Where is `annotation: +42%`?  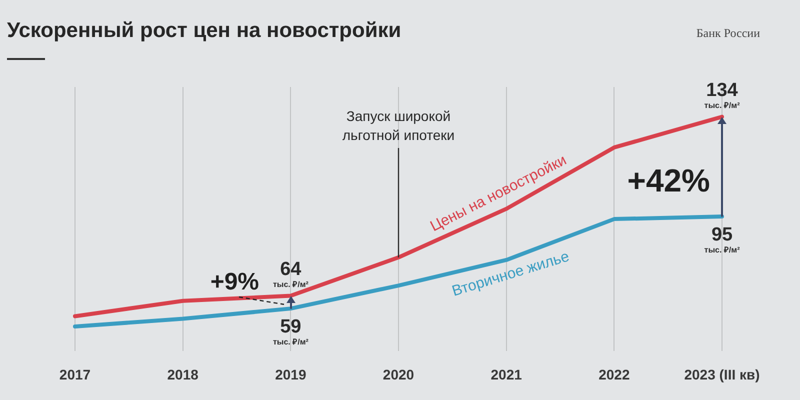 annotation: +42% is located at coordinates (668, 180).